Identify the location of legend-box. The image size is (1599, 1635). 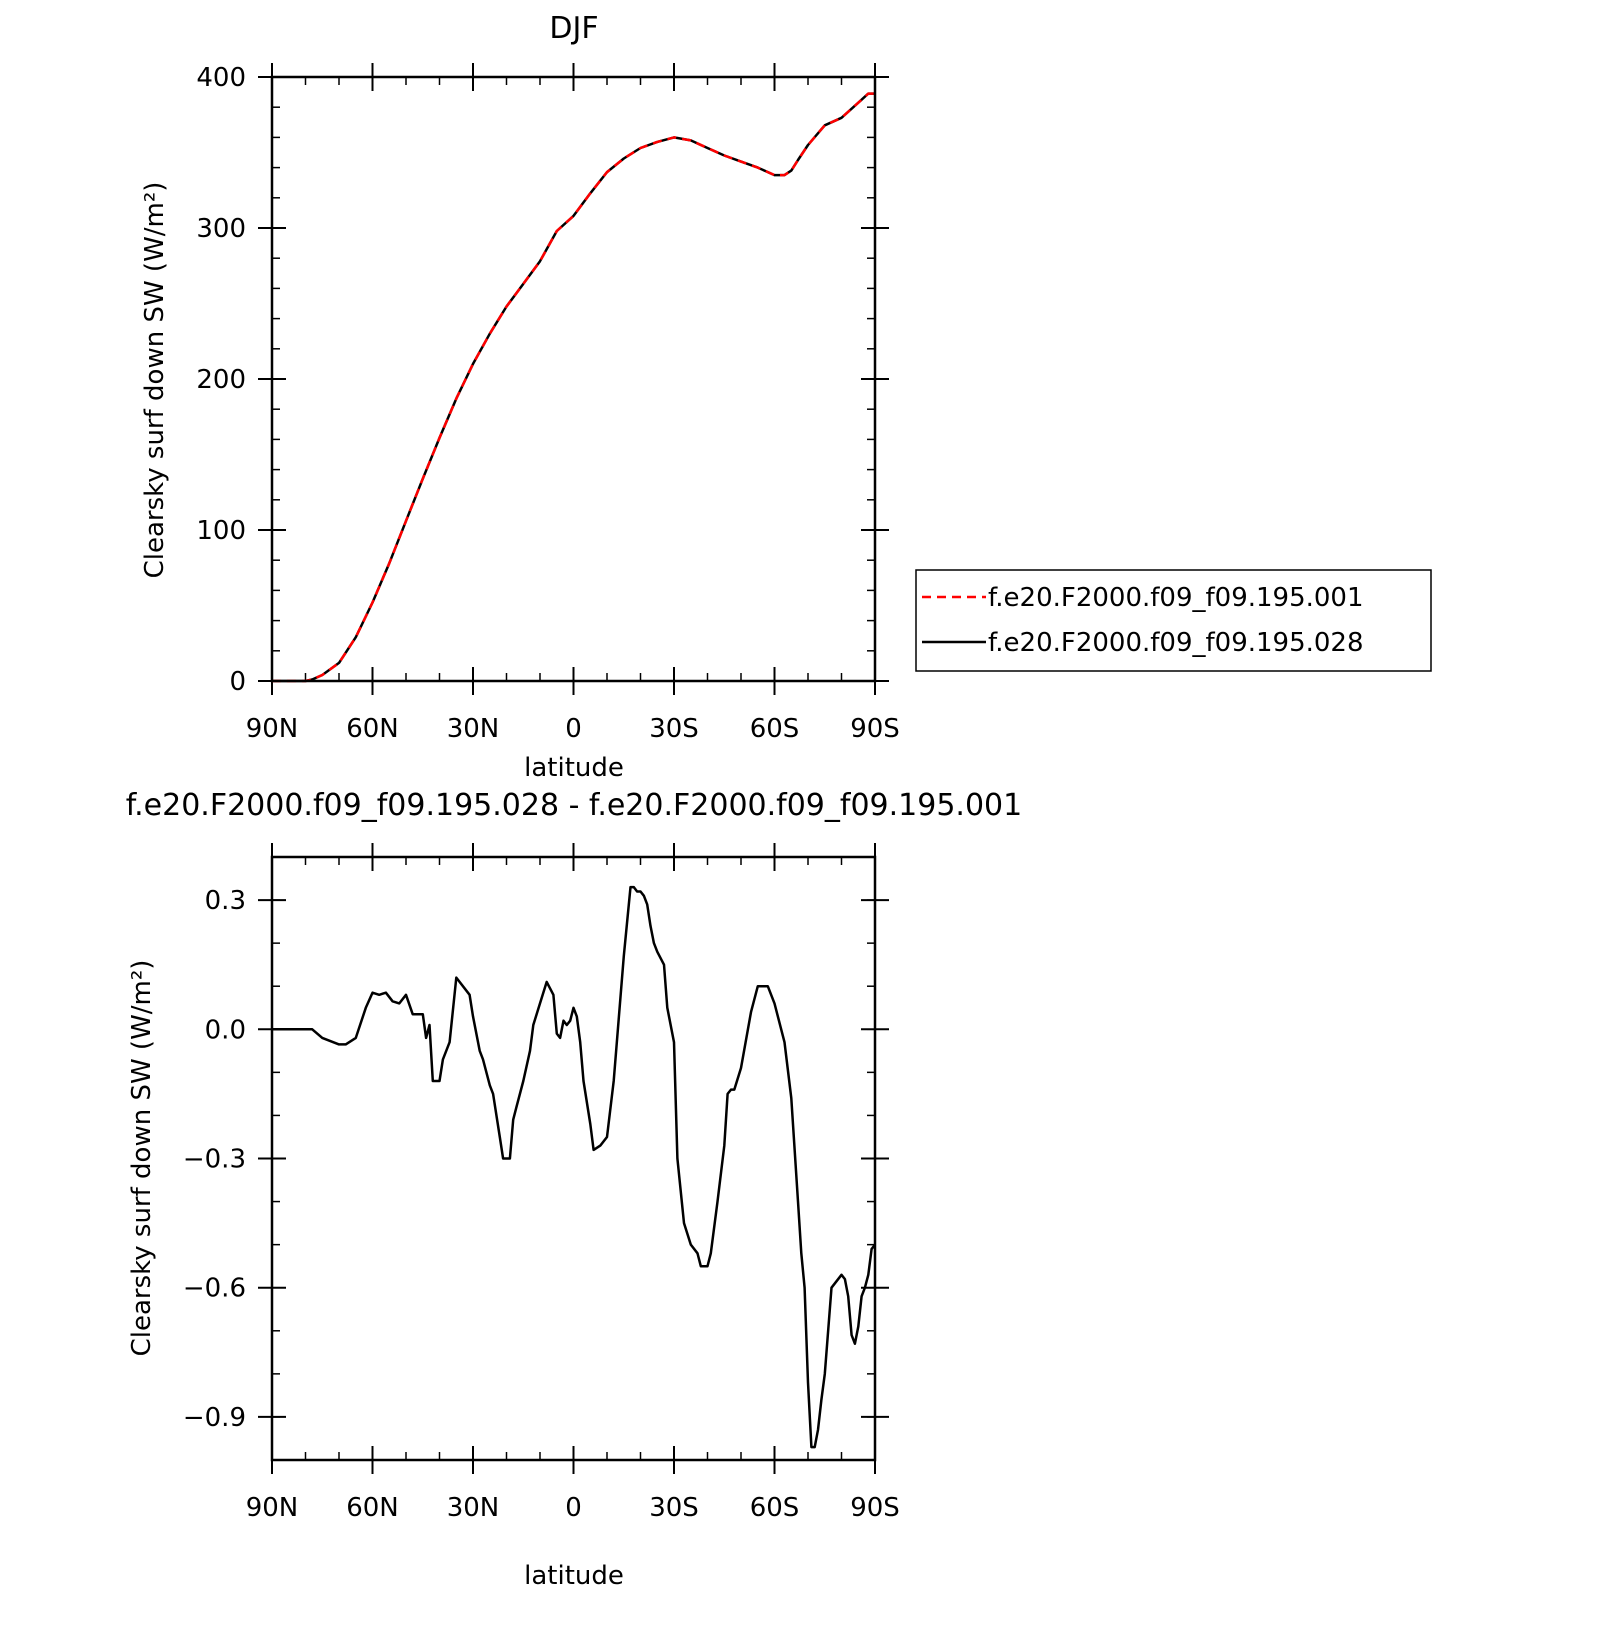
(1173, 620).